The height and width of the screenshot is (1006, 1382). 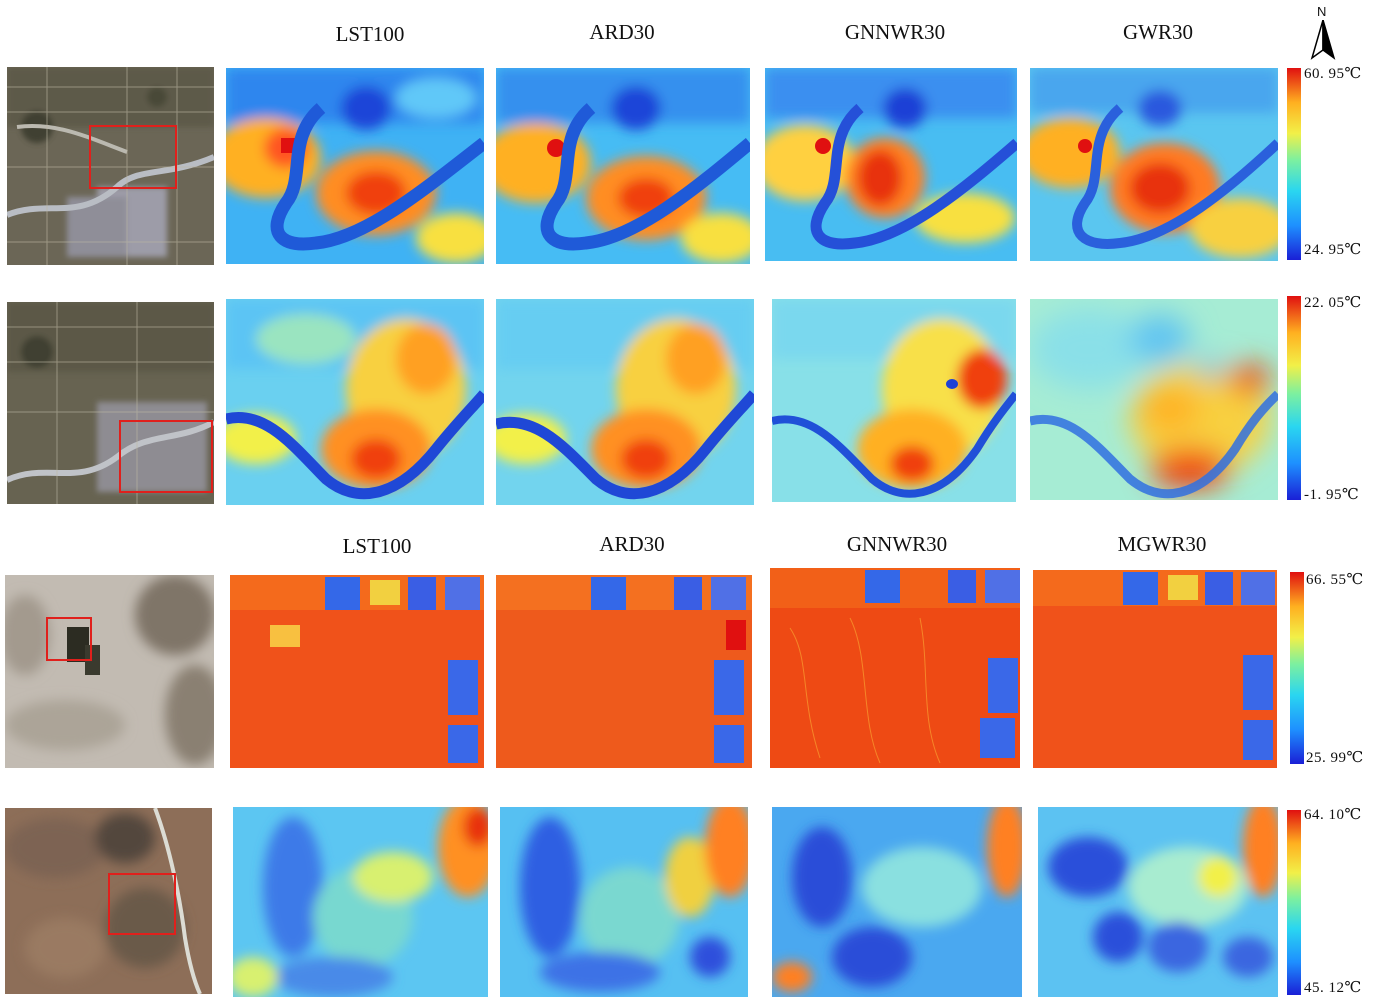 I want to click on header-gwr30-top: GWR30, so click(x=1158, y=32).